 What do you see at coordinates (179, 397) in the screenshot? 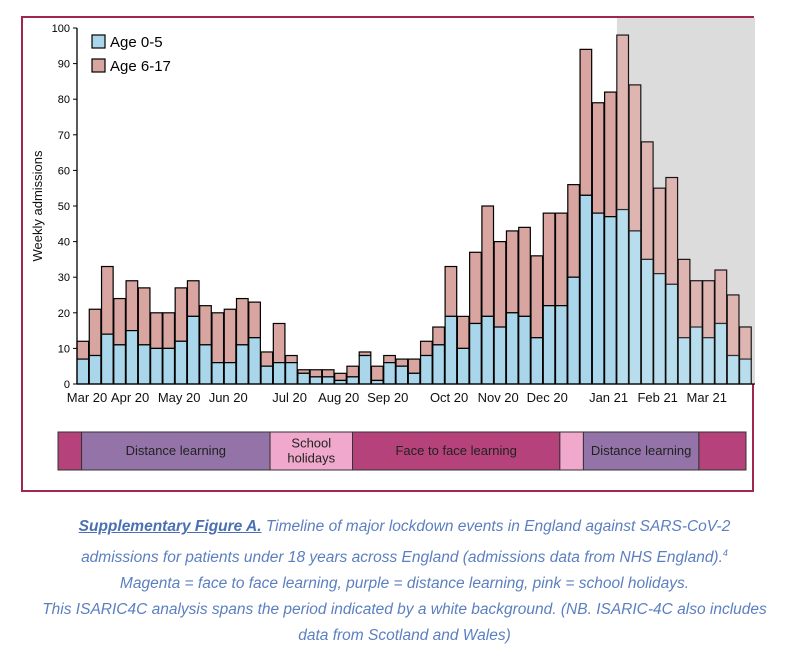
I see `x-tick-label: May 20` at bounding box center [179, 397].